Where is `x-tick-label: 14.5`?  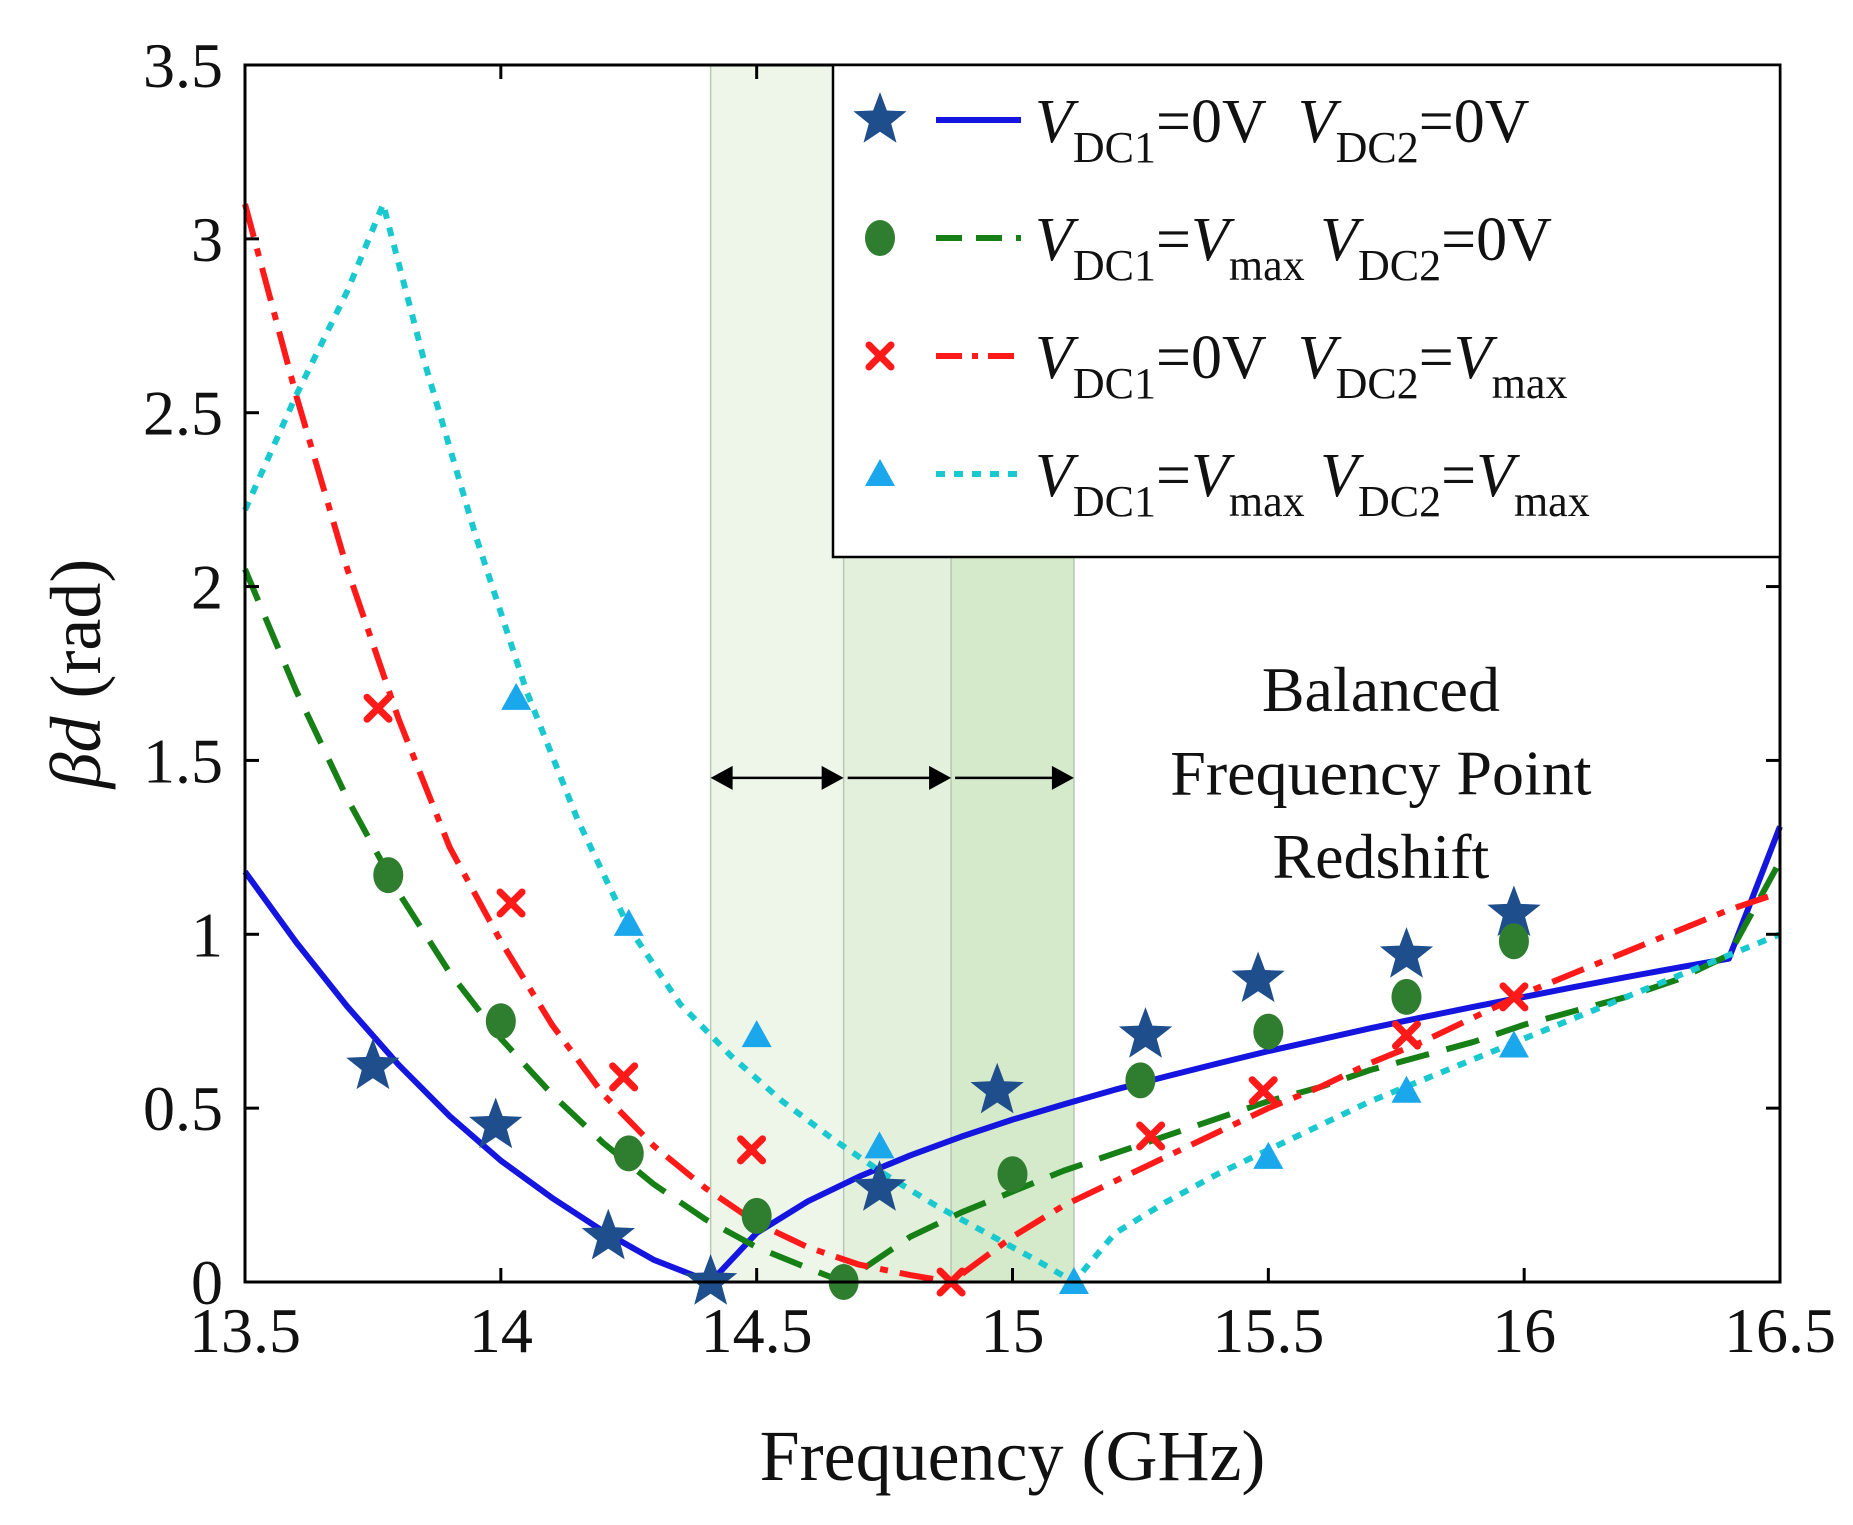
x-tick-label: 14.5 is located at coordinates (757, 1330).